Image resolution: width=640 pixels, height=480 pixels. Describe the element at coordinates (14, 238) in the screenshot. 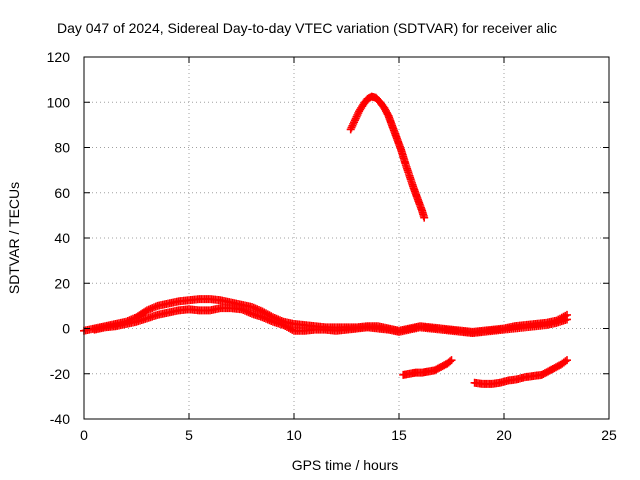

I see `y-axis-label: SDTVAR / TECUs` at that location.